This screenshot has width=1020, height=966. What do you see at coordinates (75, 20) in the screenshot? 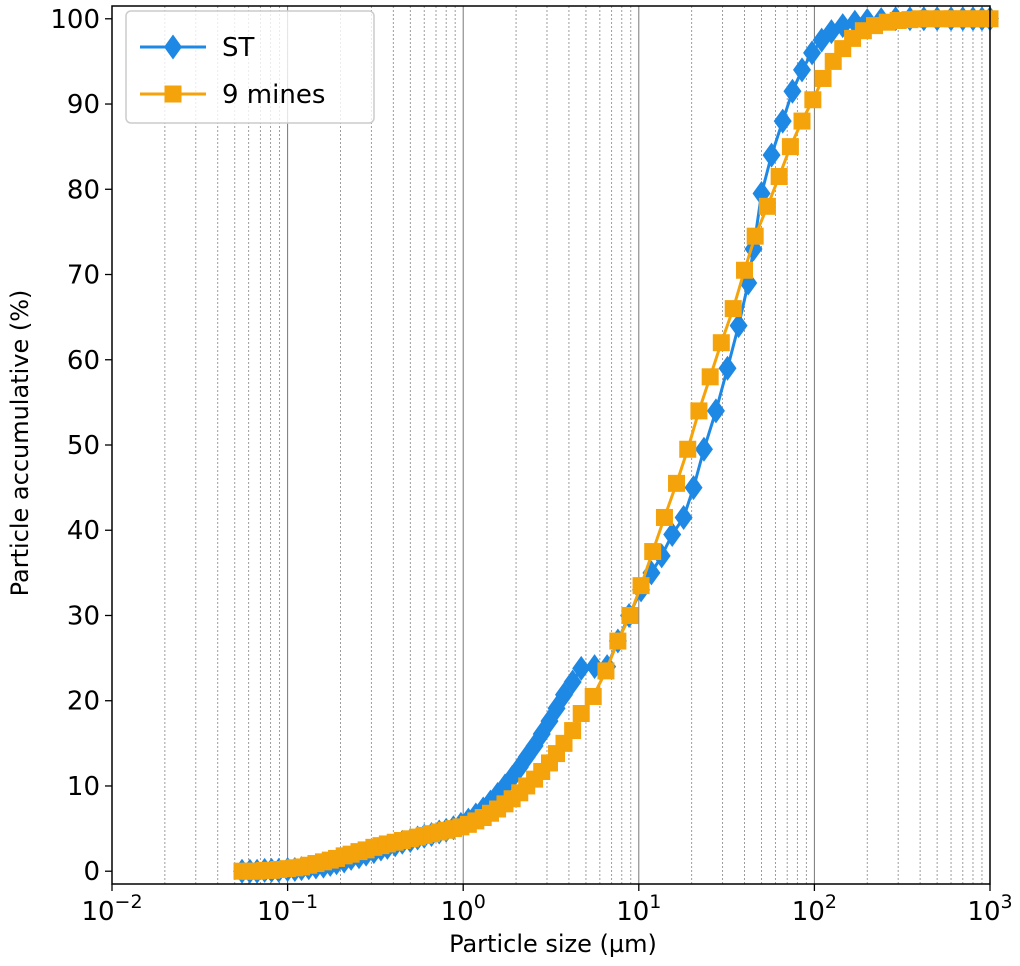
I see `y-tick-label: 100` at bounding box center [75, 20].